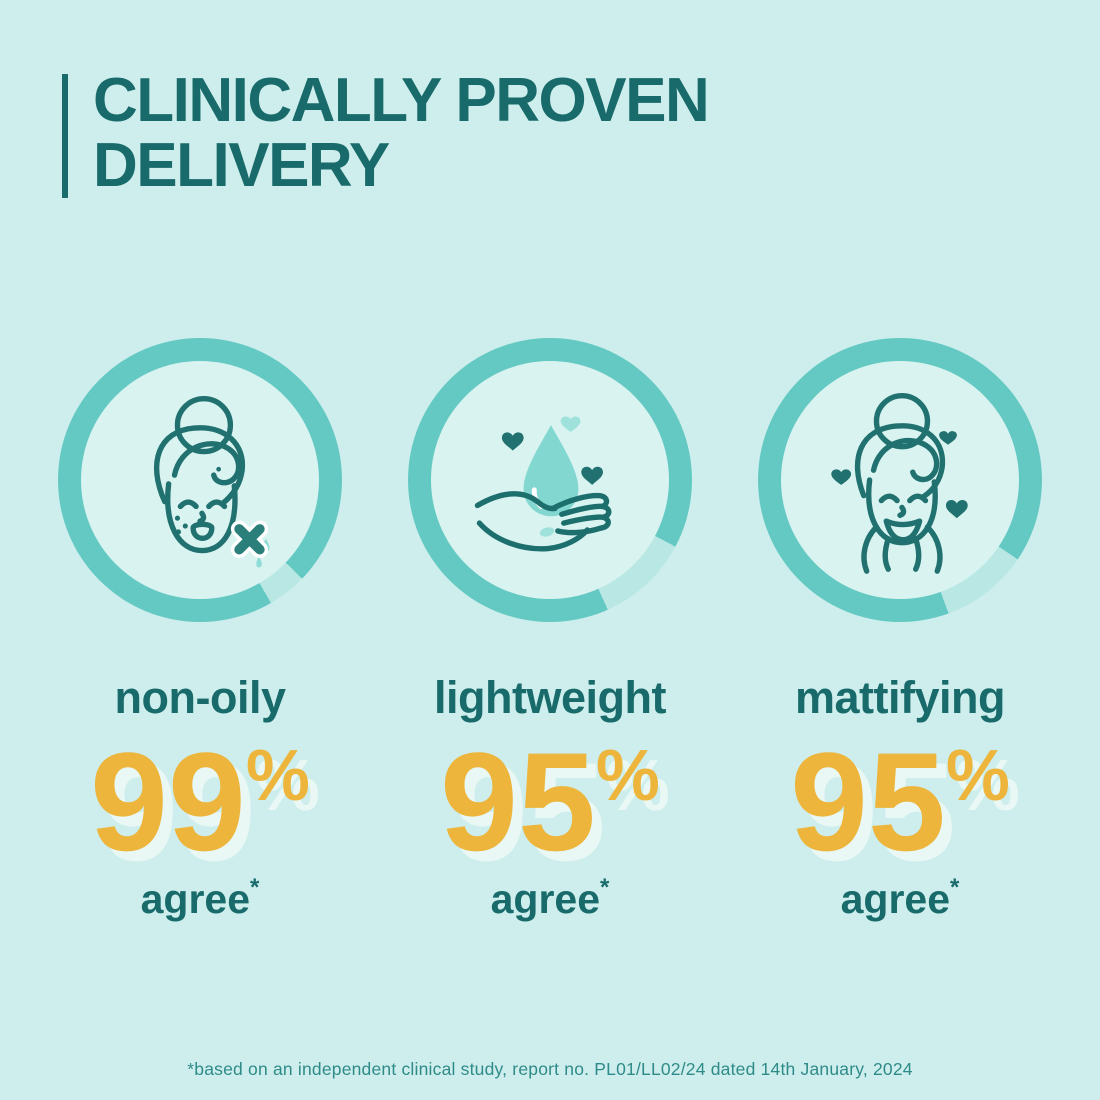  I want to click on progress-ring-non-oily, so click(200, 480).